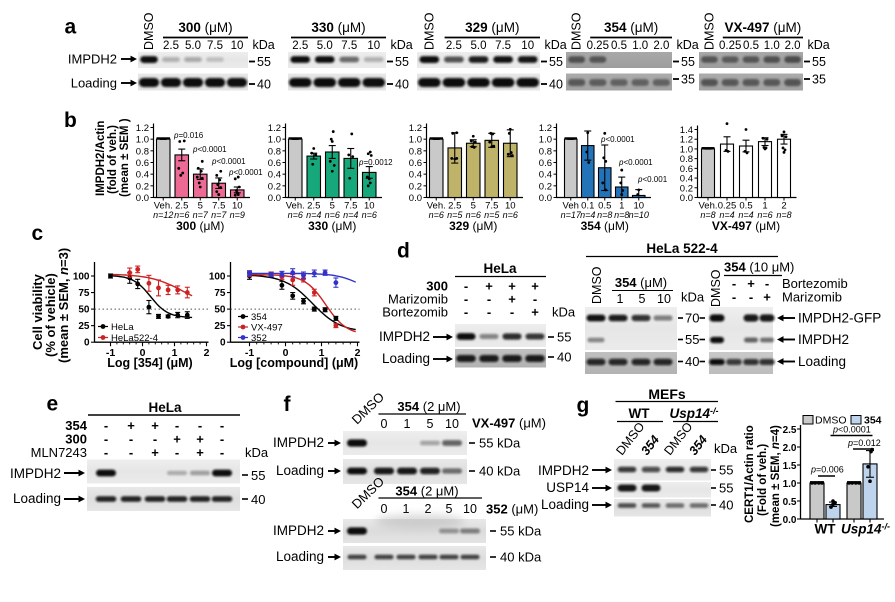  I want to click on svg-text: 300, so click(437, 286).